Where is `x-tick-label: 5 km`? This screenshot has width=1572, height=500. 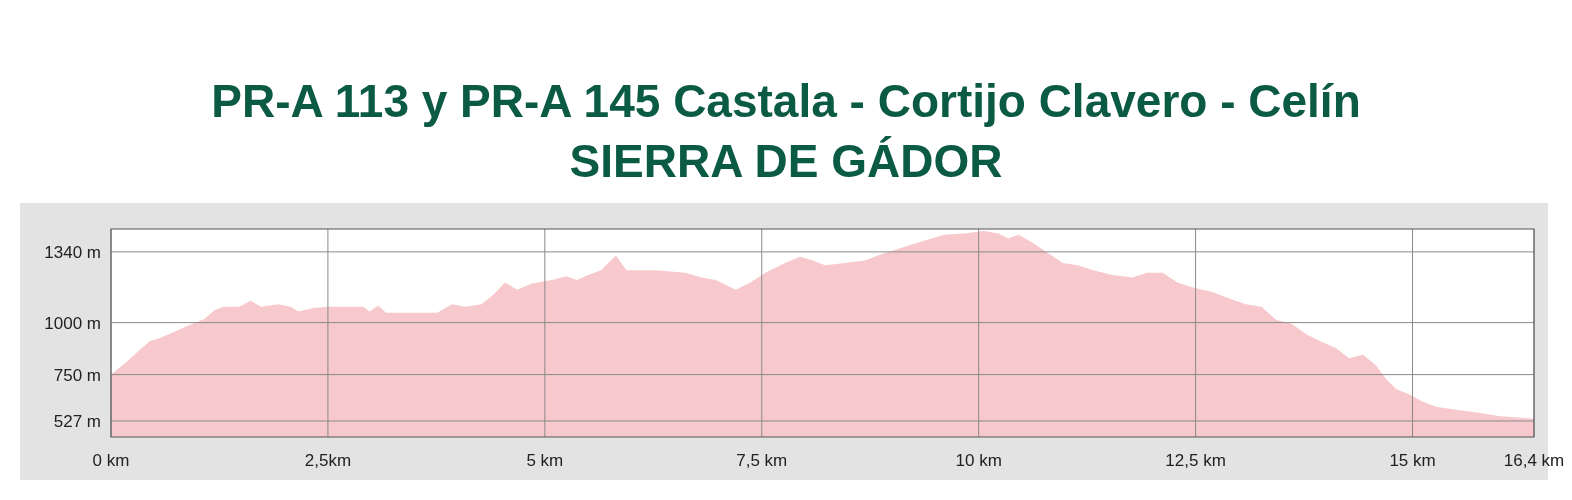
x-tick-label: 5 km is located at coordinates (545, 460).